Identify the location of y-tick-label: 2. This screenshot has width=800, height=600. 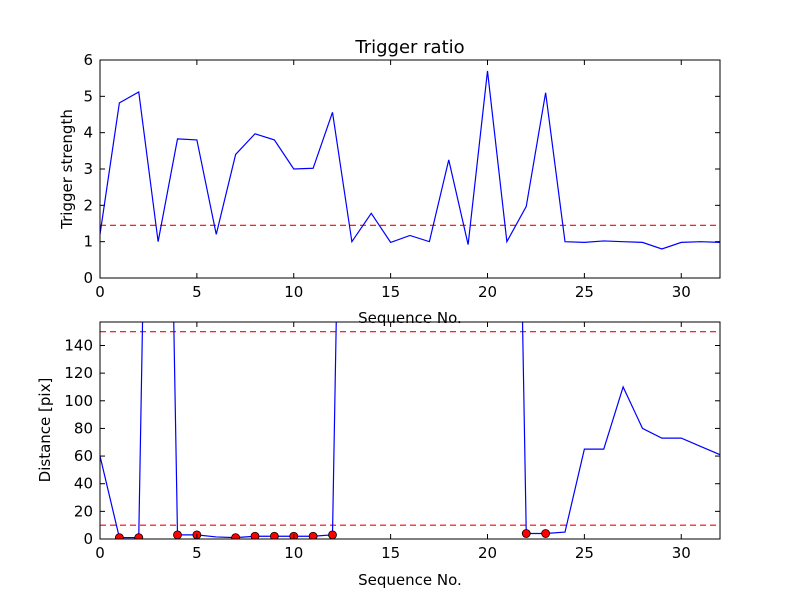
(88, 205).